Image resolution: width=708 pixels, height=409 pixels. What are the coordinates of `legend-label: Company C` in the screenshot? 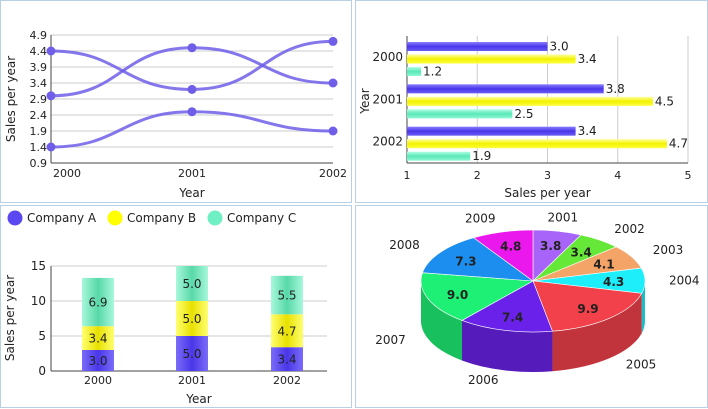 It's located at (261, 218).